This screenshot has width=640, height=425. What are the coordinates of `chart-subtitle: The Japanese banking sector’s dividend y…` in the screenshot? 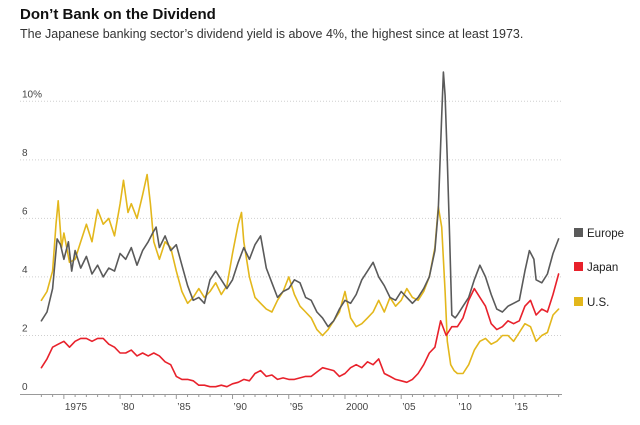 It's located at (272, 34).